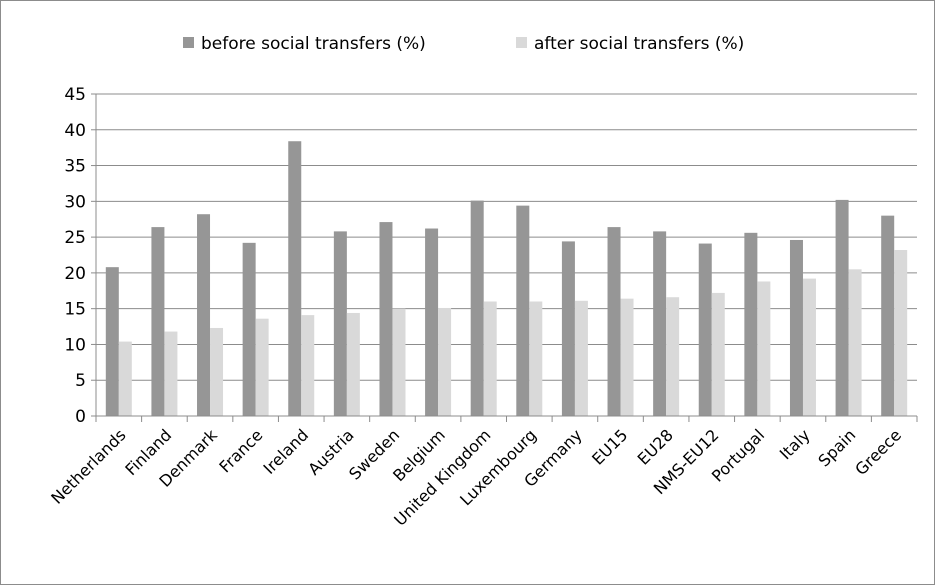  I want to click on y-tick-label: 40, so click(75, 131).